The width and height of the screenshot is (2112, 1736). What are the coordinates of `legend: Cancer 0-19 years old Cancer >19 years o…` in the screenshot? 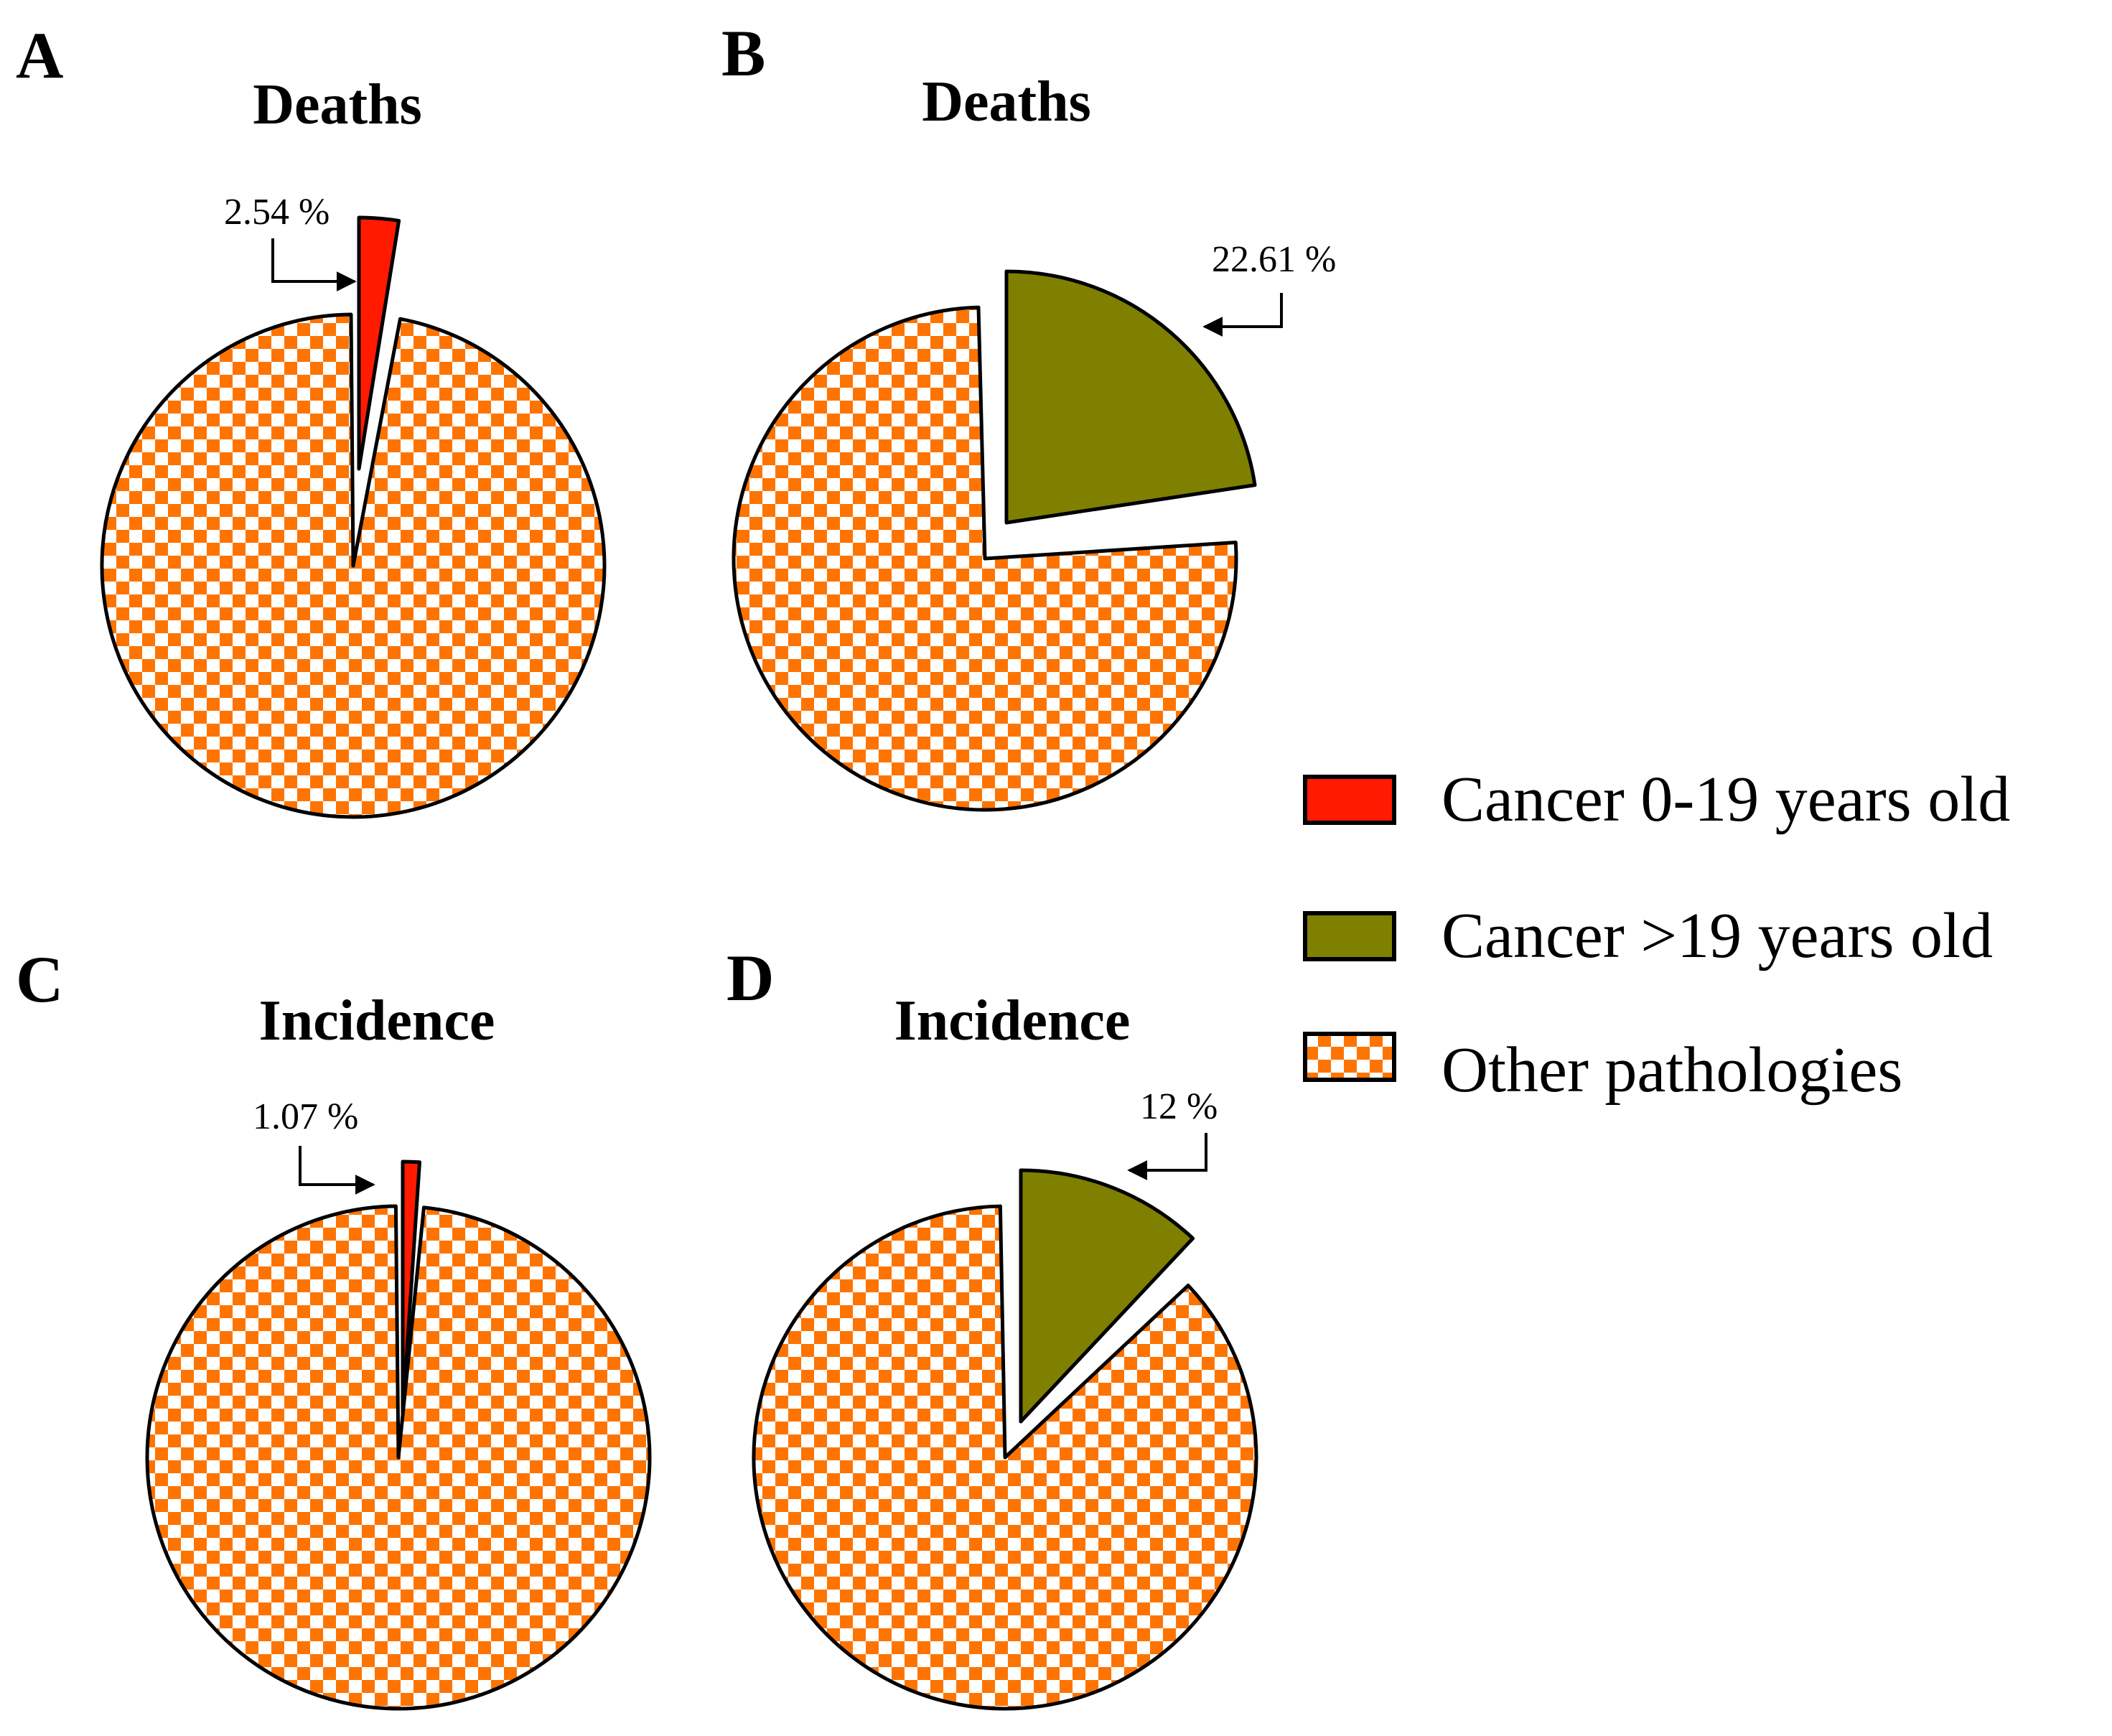 It's located at (1657, 935).